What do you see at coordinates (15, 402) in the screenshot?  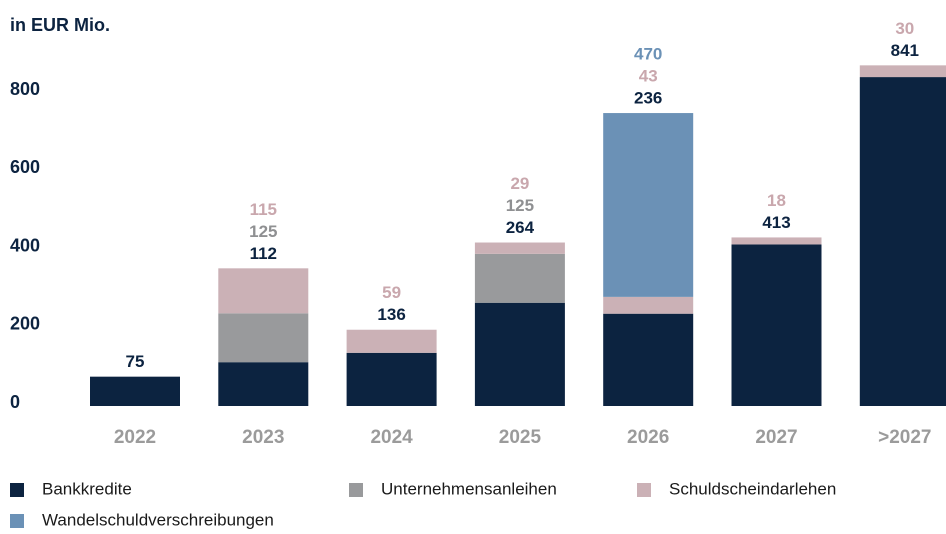 I see `y-tick-label: 0` at bounding box center [15, 402].